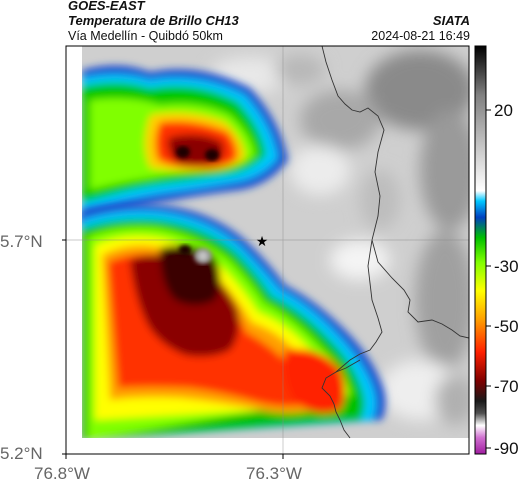  What do you see at coordinates (262, 242) in the screenshot?
I see `star-marker-icon: ★` at bounding box center [262, 242].